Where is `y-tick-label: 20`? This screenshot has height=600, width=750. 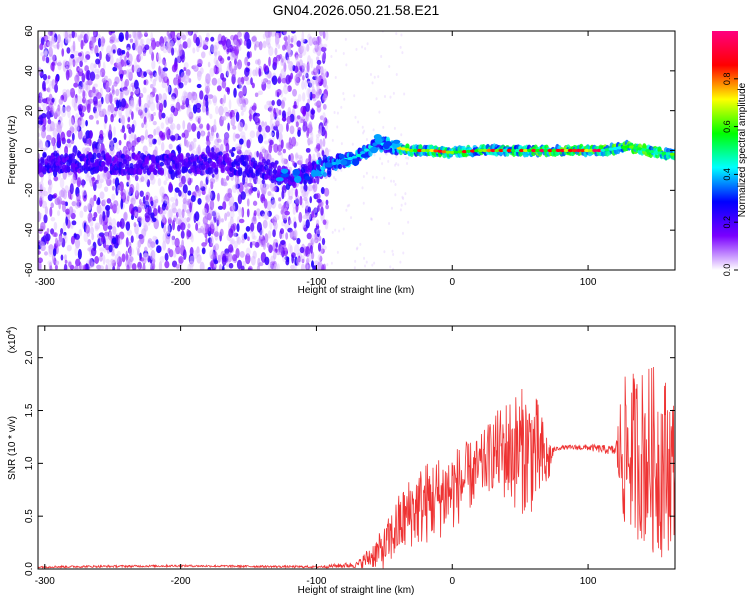
y-tick-label: 20 is located at coordinates (29, 111).